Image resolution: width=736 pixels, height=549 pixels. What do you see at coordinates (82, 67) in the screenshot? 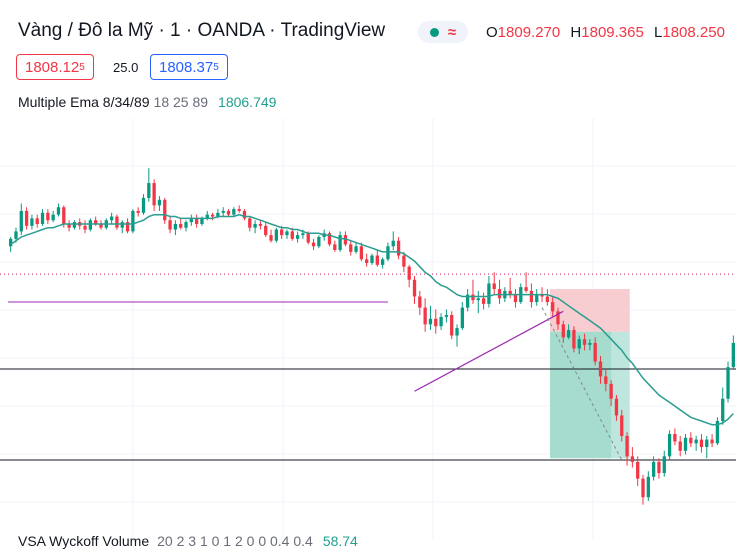
I see `bid-sup: 5` at bounding box center [82, 67].